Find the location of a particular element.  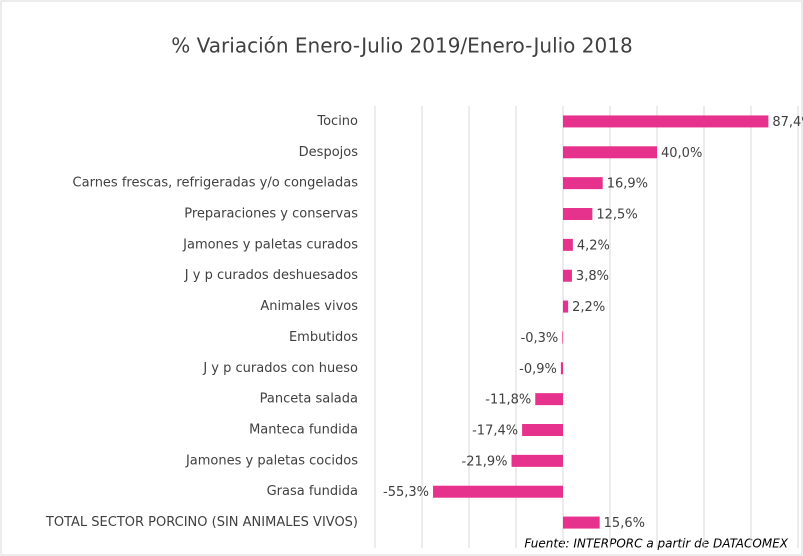

value-label: 40,0% is located at coordinates (681, 153).